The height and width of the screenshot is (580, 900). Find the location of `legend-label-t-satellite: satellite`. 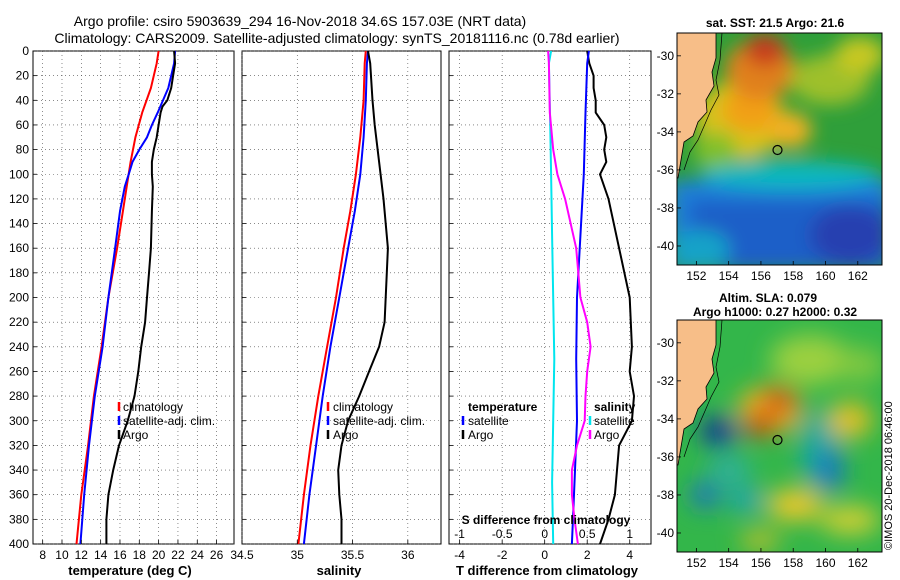

legend-label-t-satellite: satellite is located at coordinates (488, 421).